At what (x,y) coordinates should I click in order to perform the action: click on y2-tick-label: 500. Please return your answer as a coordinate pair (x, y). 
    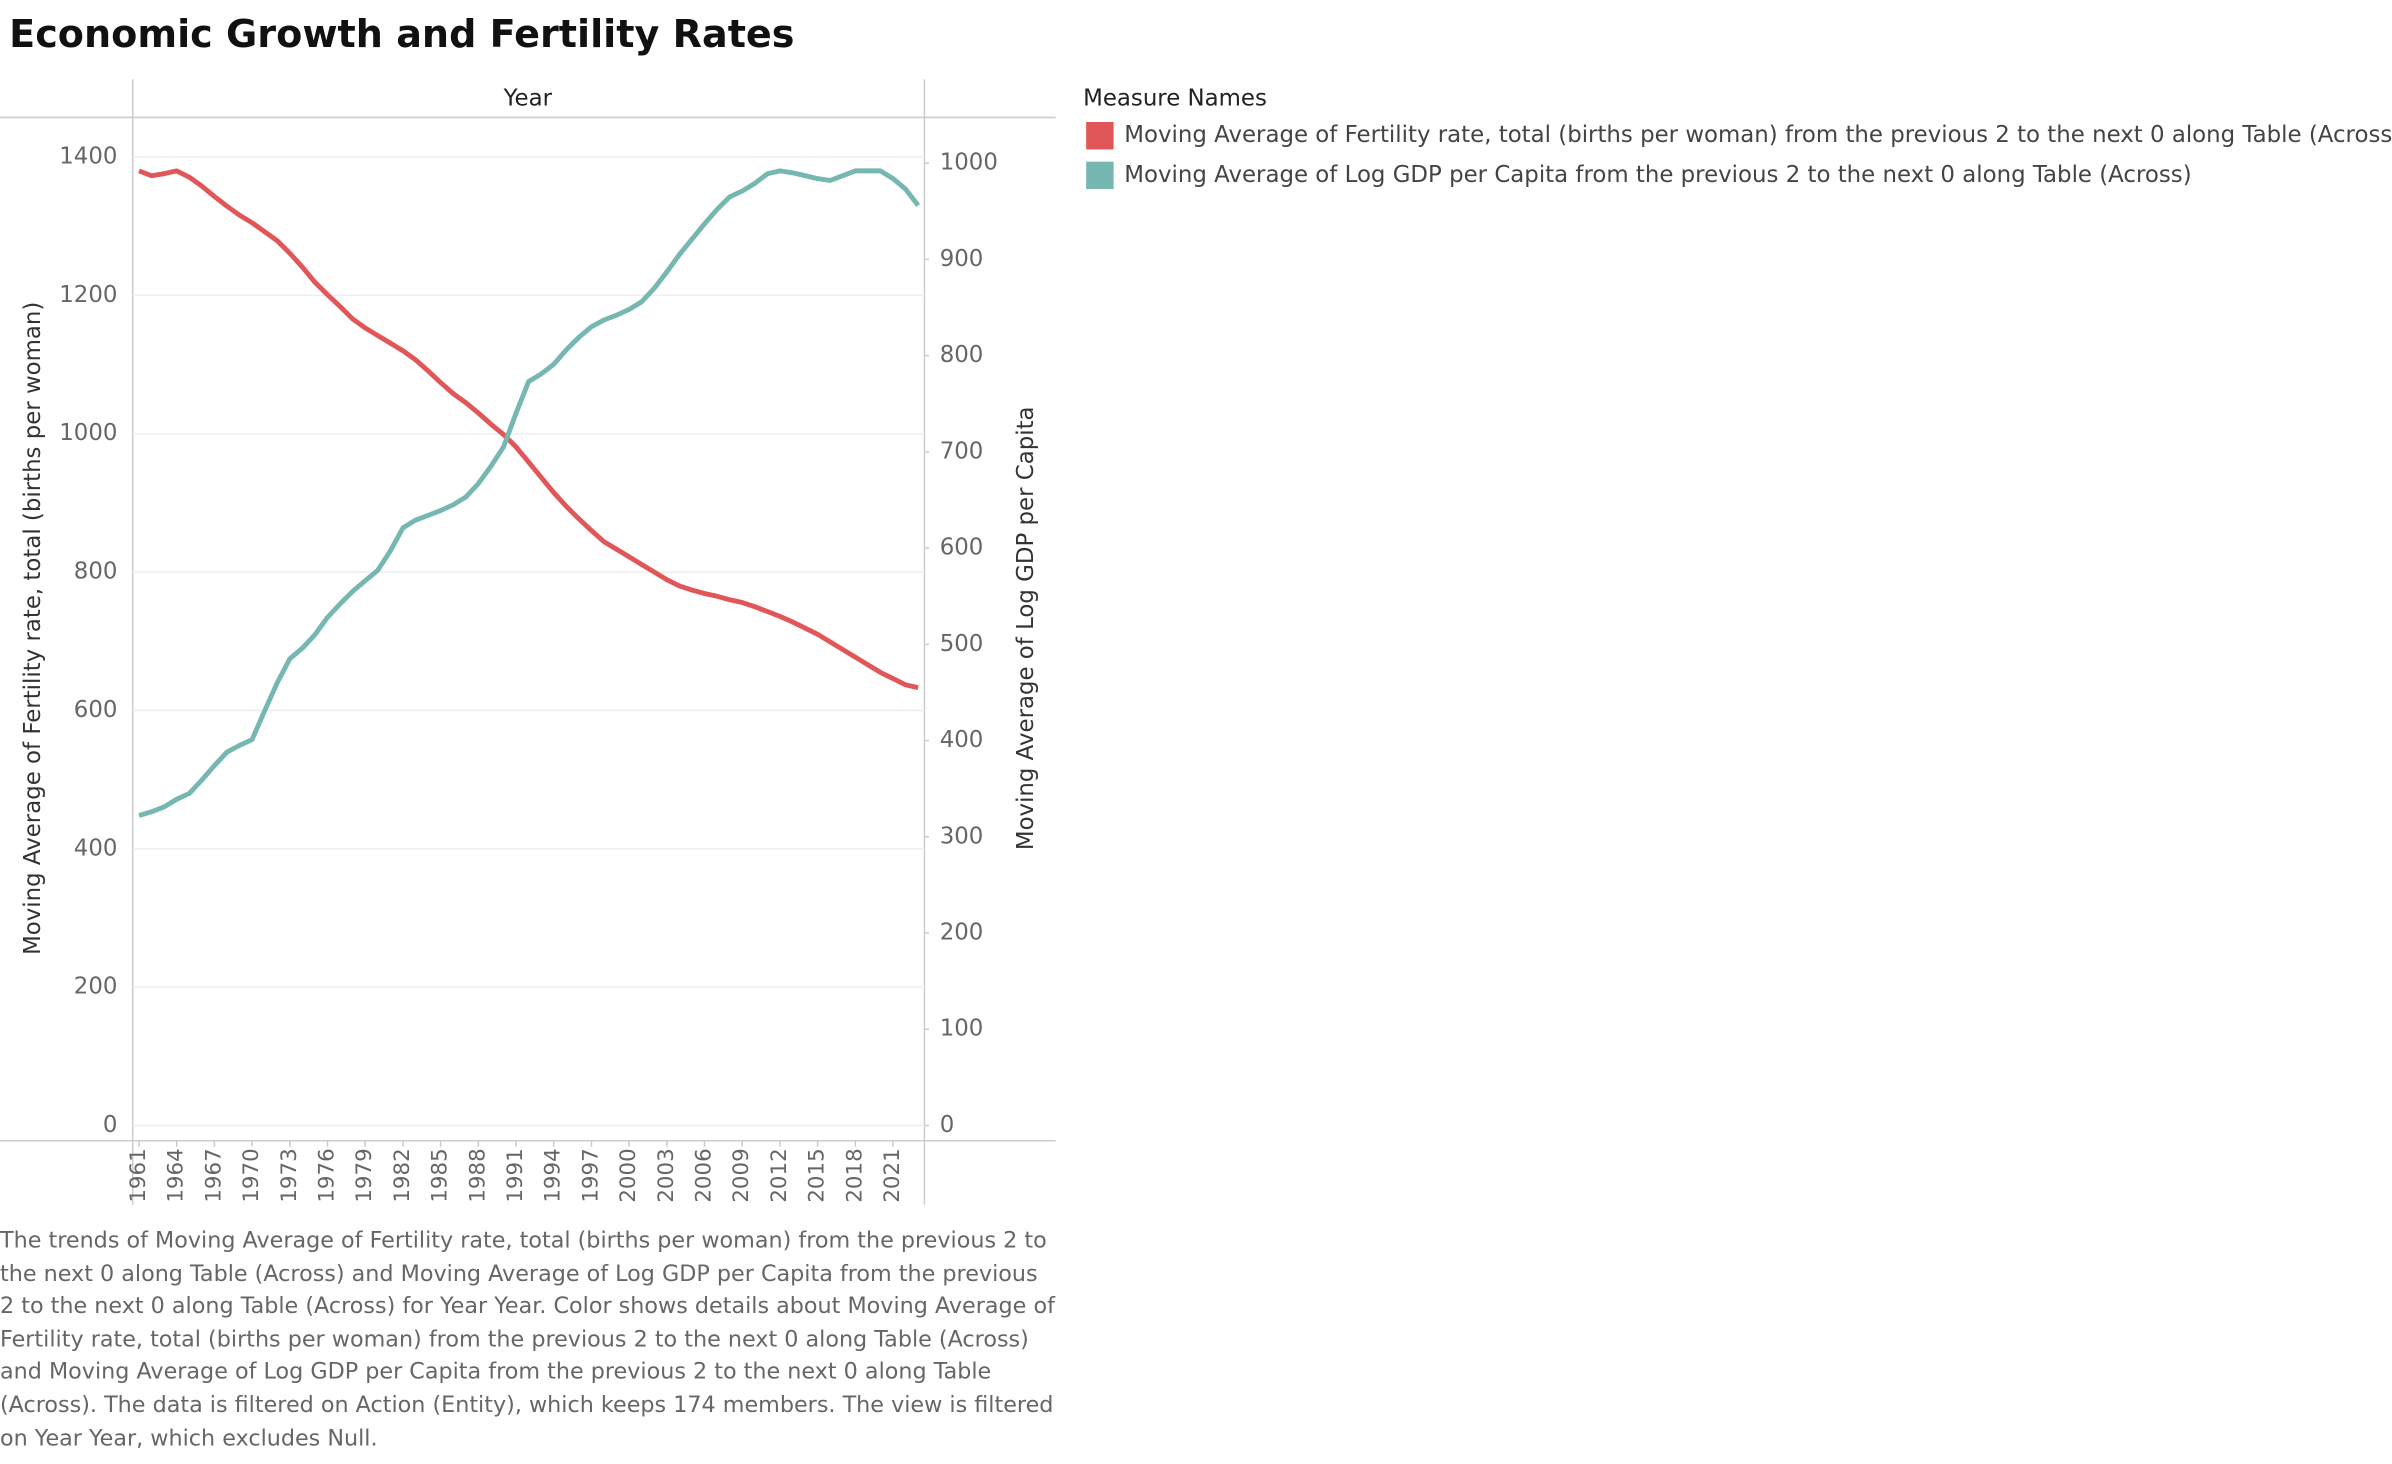
    Looking at the image, I should click on (962, 644).